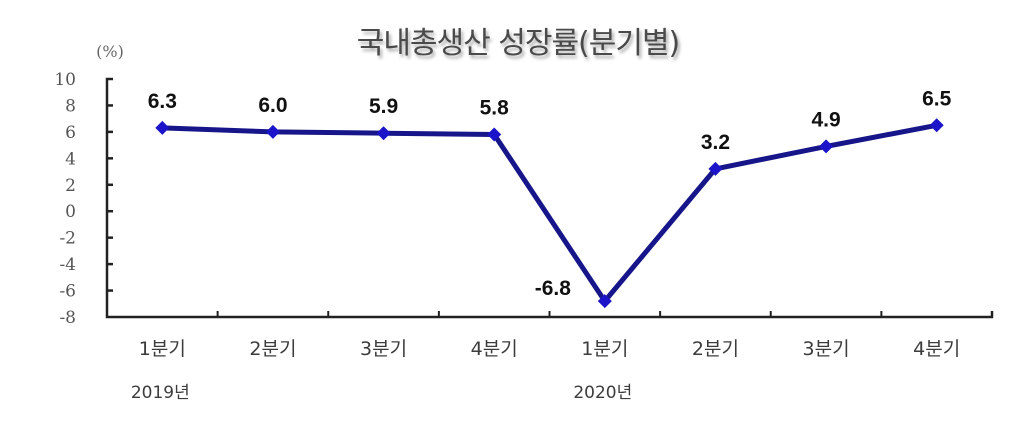 This screenshot has height=429, width=1024. I want to click on x-axis-year-labels: 2019년 2020년, so click(381, 393).